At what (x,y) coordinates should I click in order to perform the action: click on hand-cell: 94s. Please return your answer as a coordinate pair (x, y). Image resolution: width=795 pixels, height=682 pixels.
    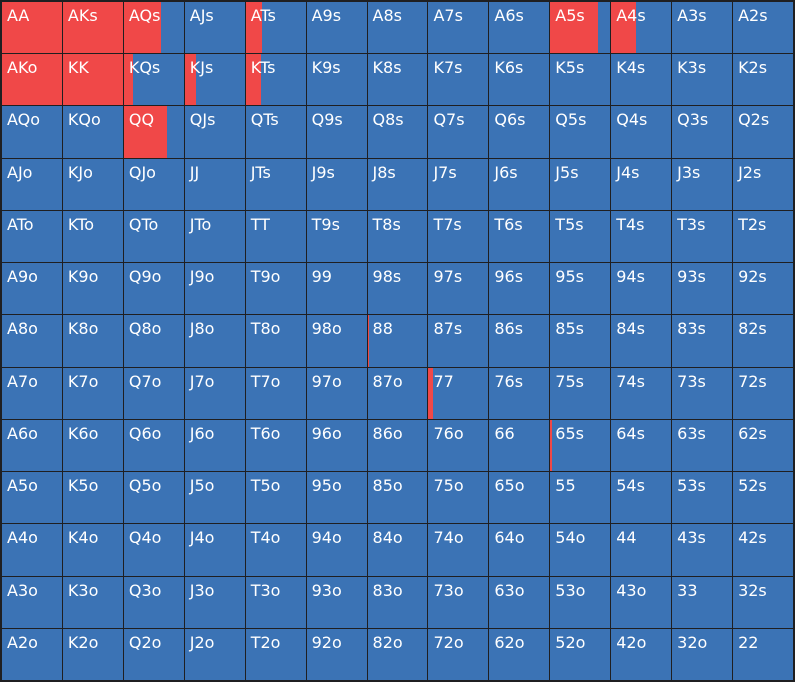
    Looking at the image, I should click on (641, 289).